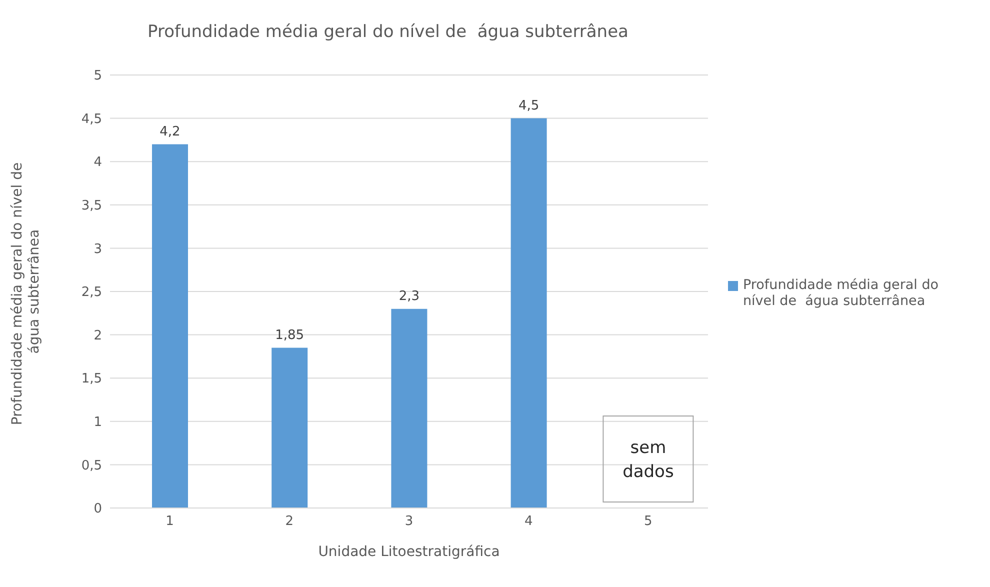 Image resolution: width=990 pixels, height=587 pixels. What do you see at coordinates (91, 206) in the screenshot?
I see `y-tick-label: 3,5` at bounding box center [91, 206].